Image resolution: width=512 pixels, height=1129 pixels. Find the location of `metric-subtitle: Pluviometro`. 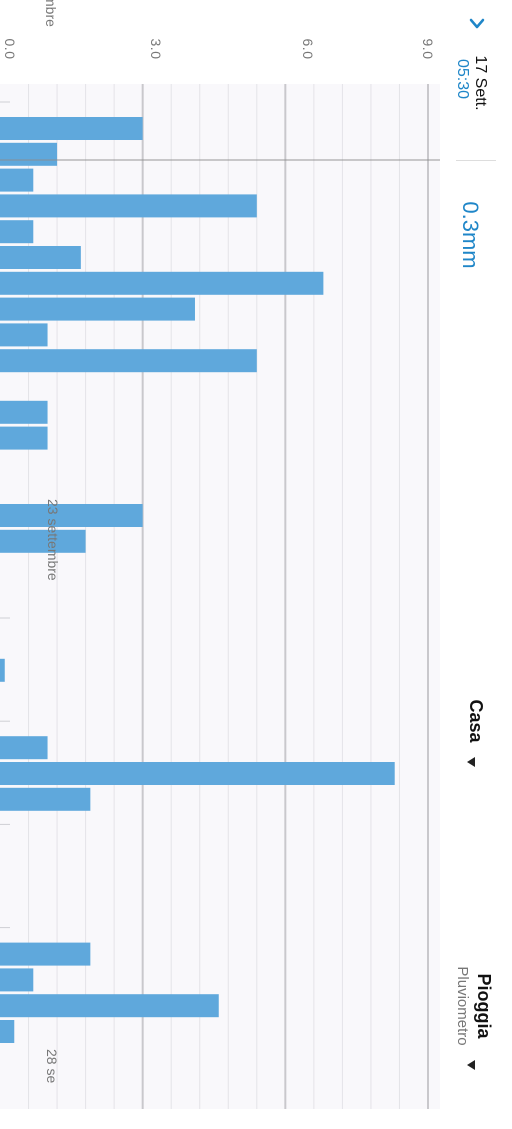

metric-subtitle: Pluviometro is located at coordinates (462, 1006).